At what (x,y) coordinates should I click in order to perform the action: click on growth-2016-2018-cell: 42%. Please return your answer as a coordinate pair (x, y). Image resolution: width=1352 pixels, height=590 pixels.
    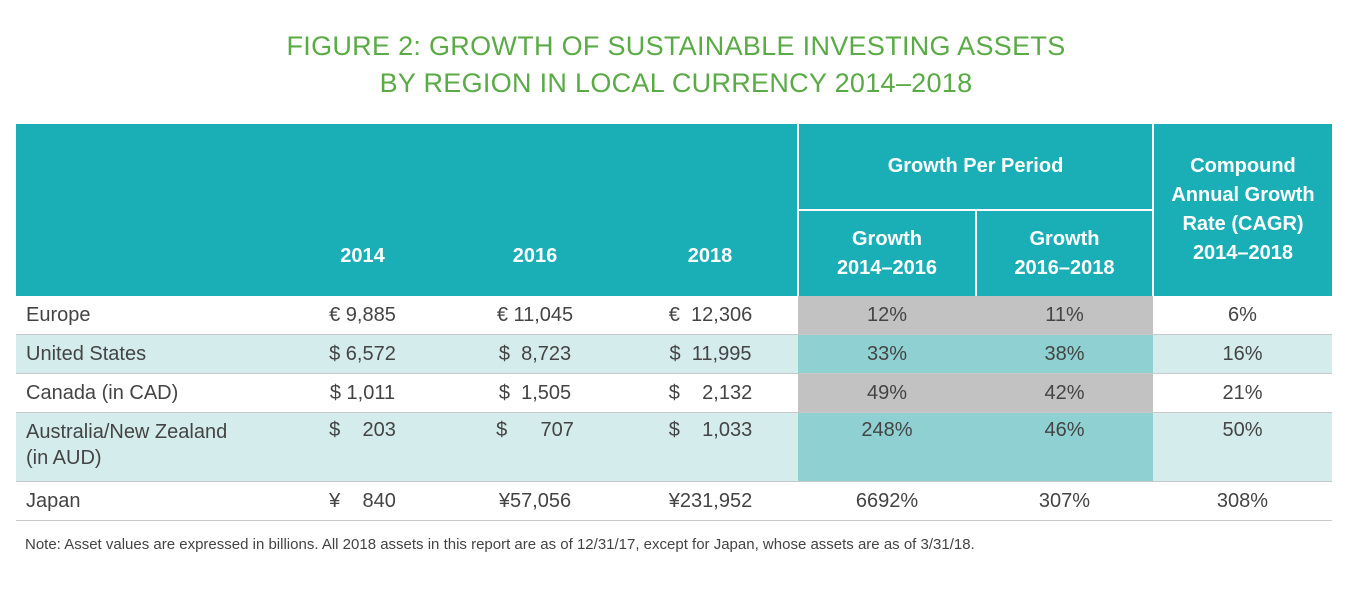
    Looking at the image, I should click on (1064, 393).